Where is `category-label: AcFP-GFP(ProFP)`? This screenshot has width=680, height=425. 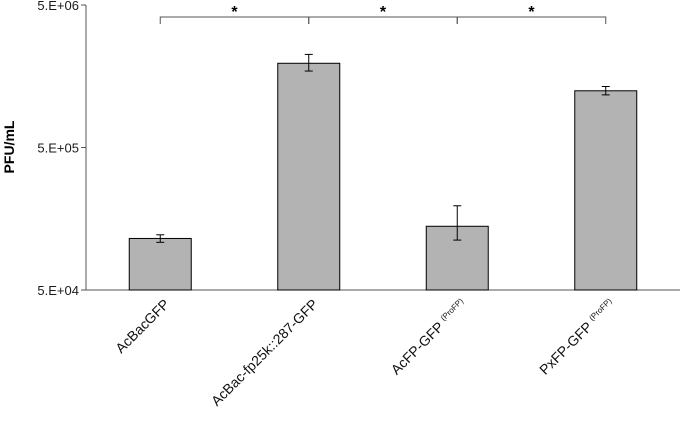
category-label: AcFP-GFP(ProFP) is located at coordinates (429, 337).